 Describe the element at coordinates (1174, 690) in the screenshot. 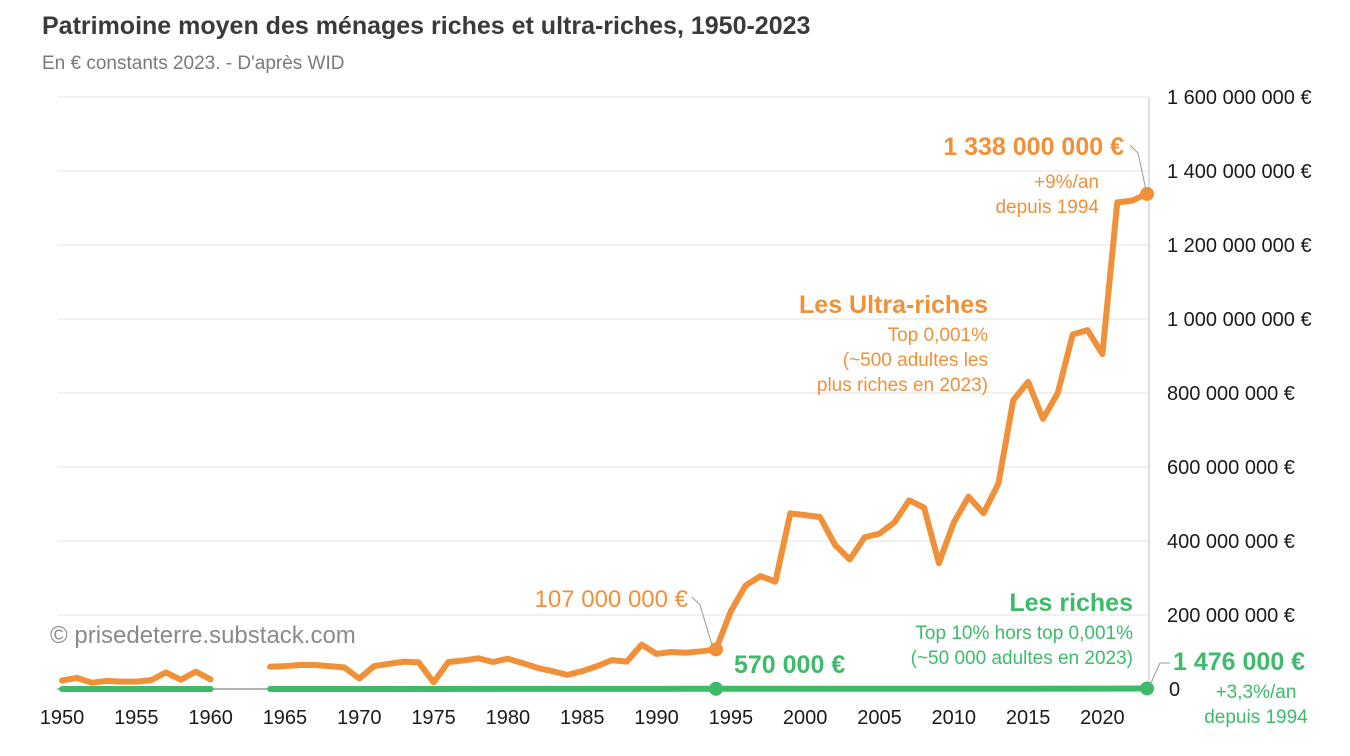

I see `y-tick-label: 0` at that location.